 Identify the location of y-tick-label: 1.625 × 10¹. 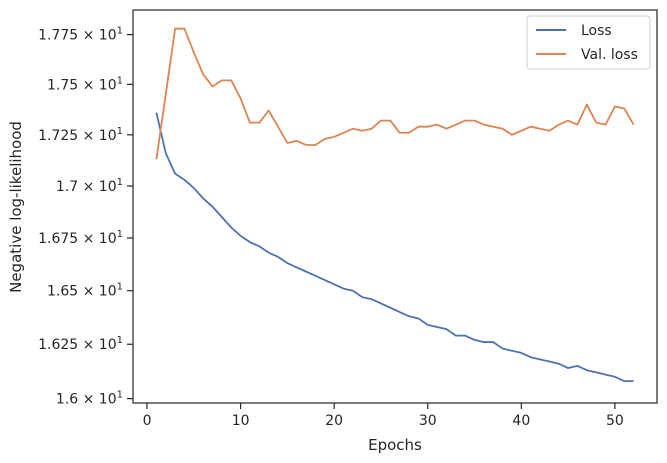
(80, 344).